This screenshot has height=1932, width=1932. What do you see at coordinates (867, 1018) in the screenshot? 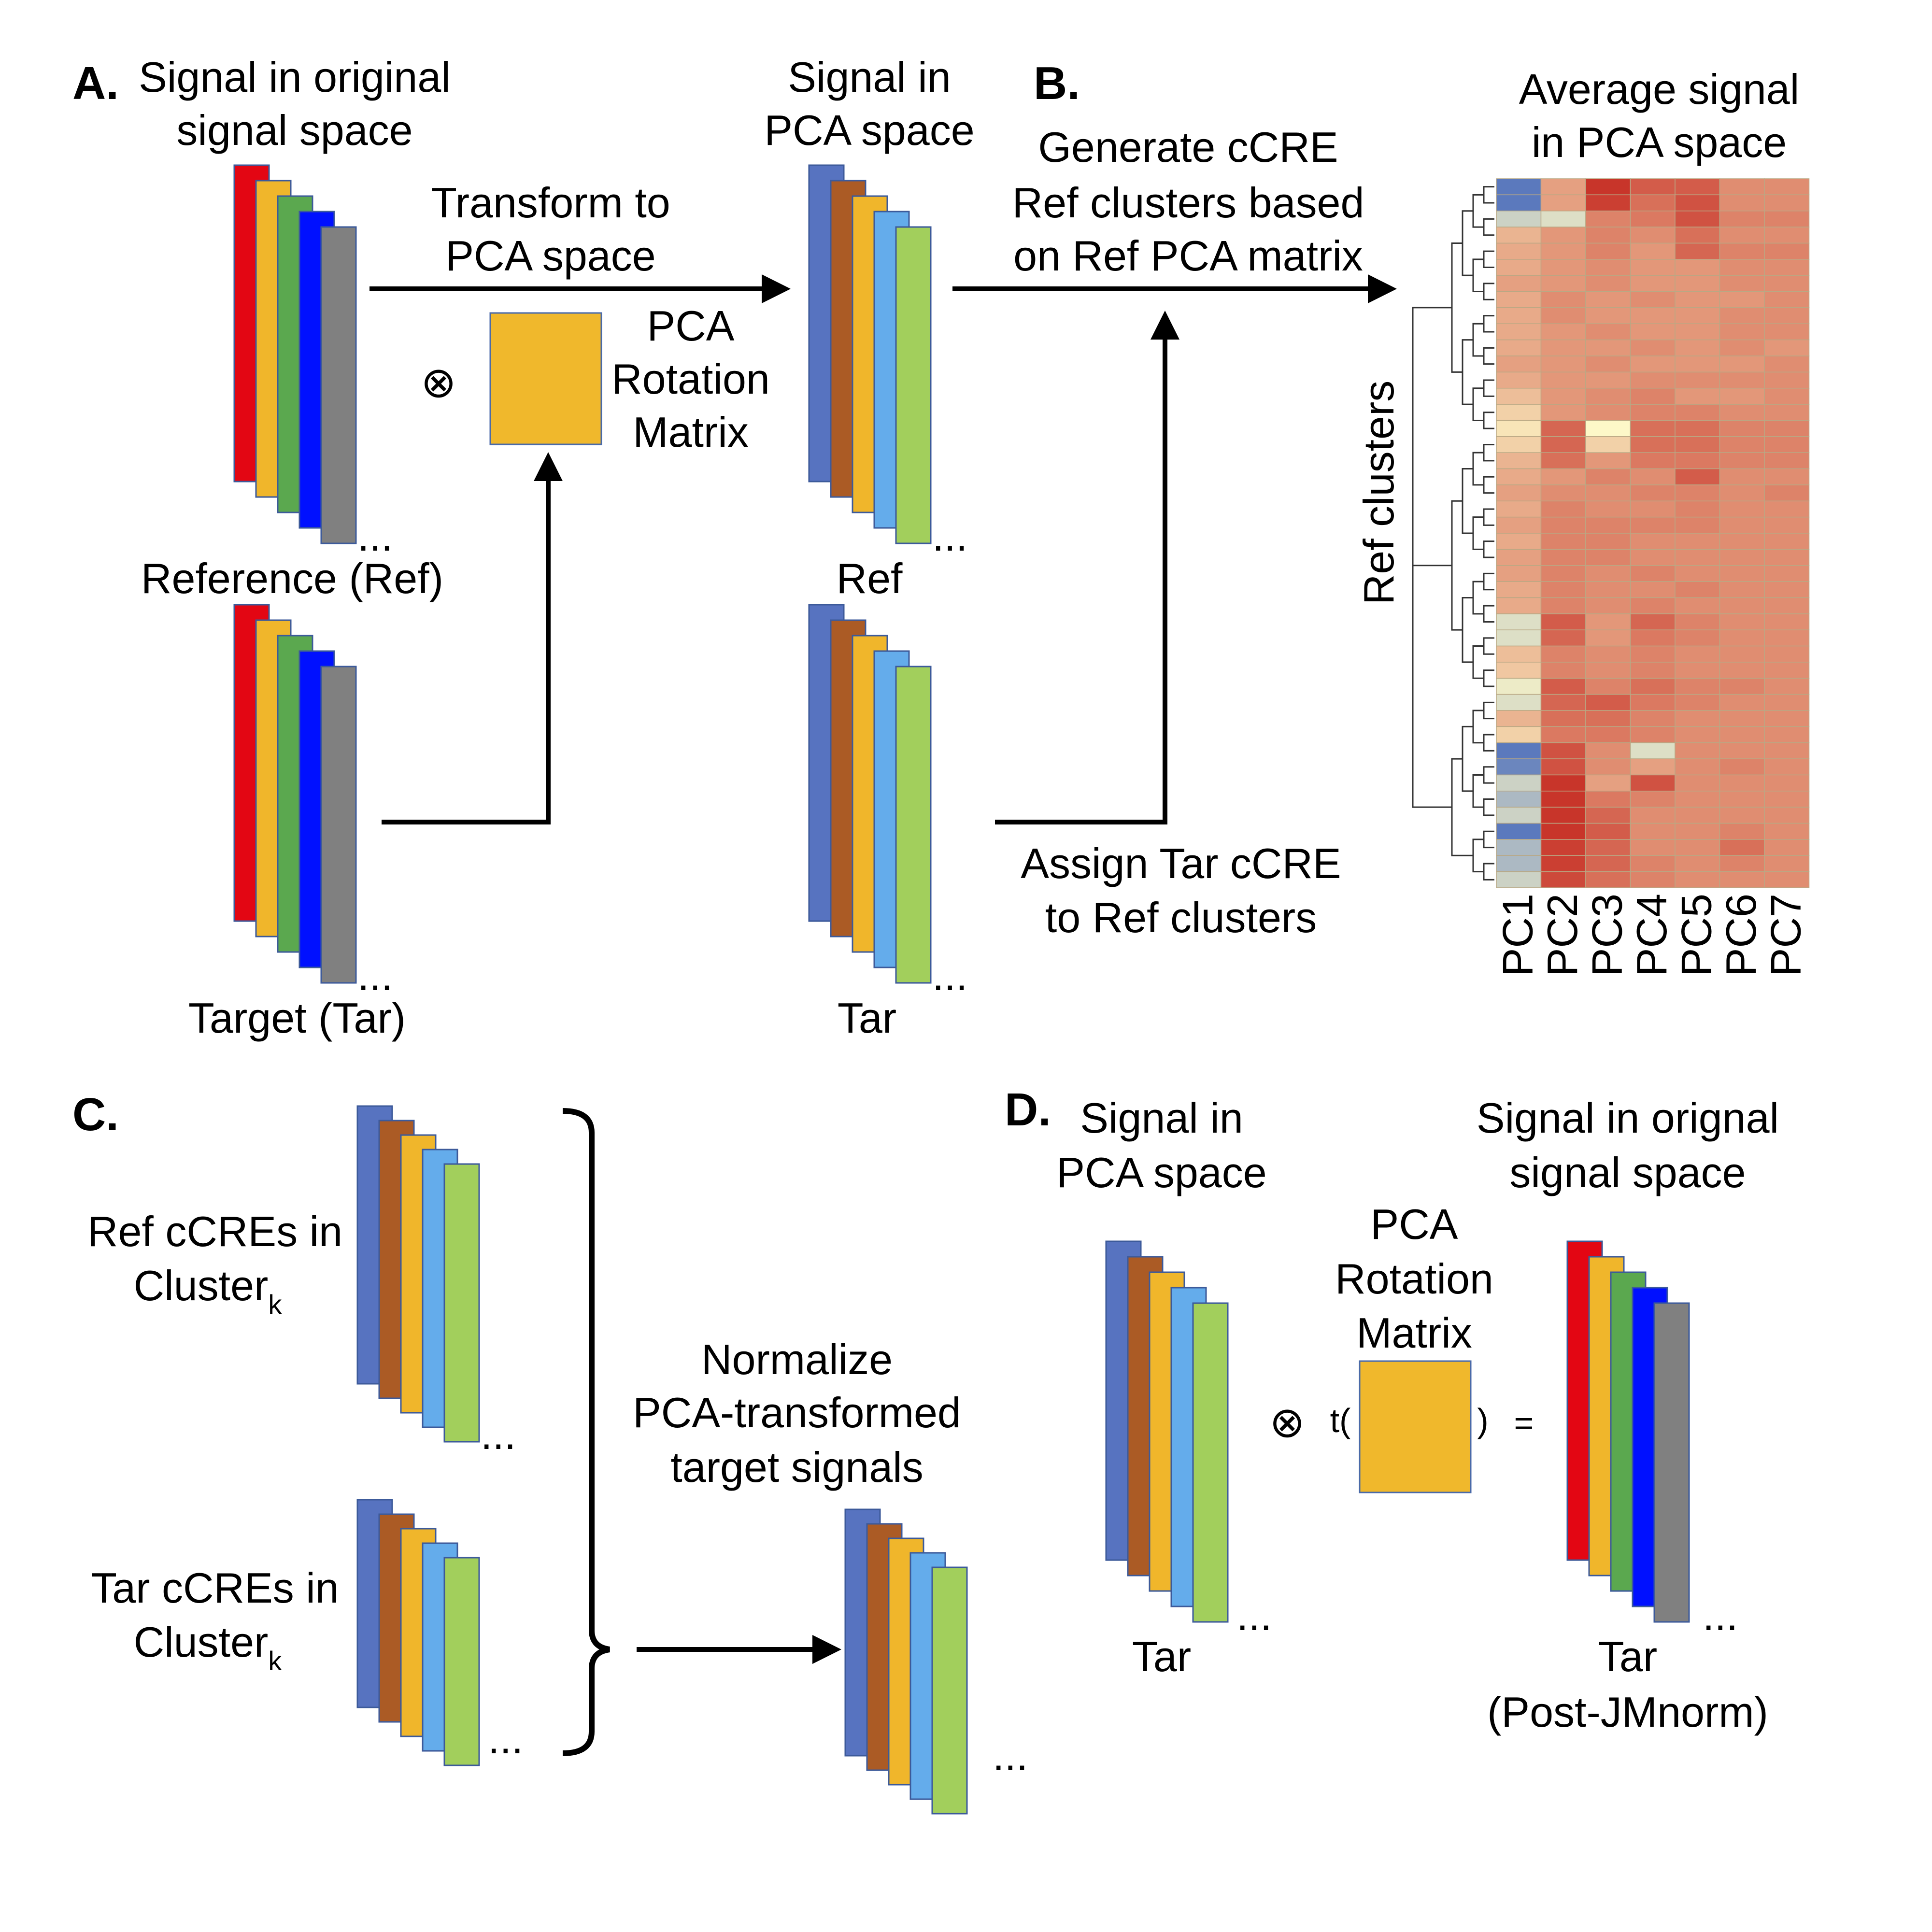
I see `pca-tar-label: Tar` at bounding box center [867, 1018].